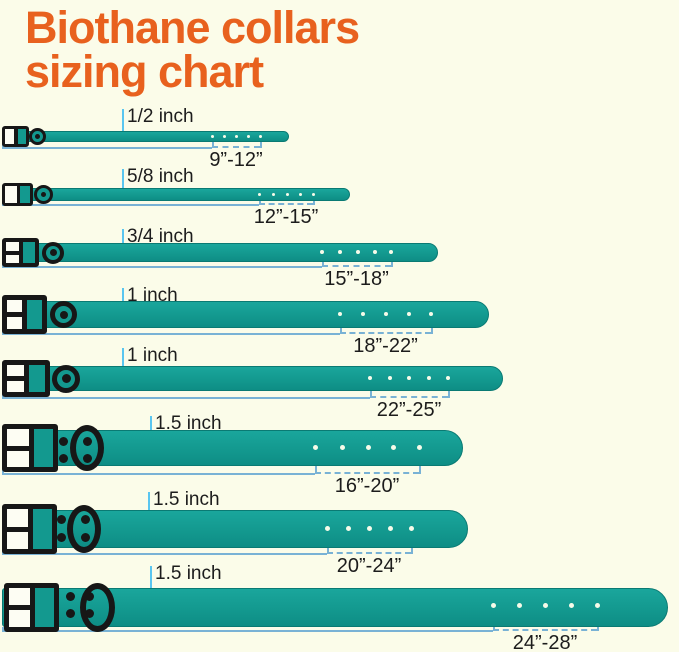 This screenshot has height=652, width=679. Describe the element at coordinates (3, 629) in the screenshot. I see `bracket-left-riser` at that location.